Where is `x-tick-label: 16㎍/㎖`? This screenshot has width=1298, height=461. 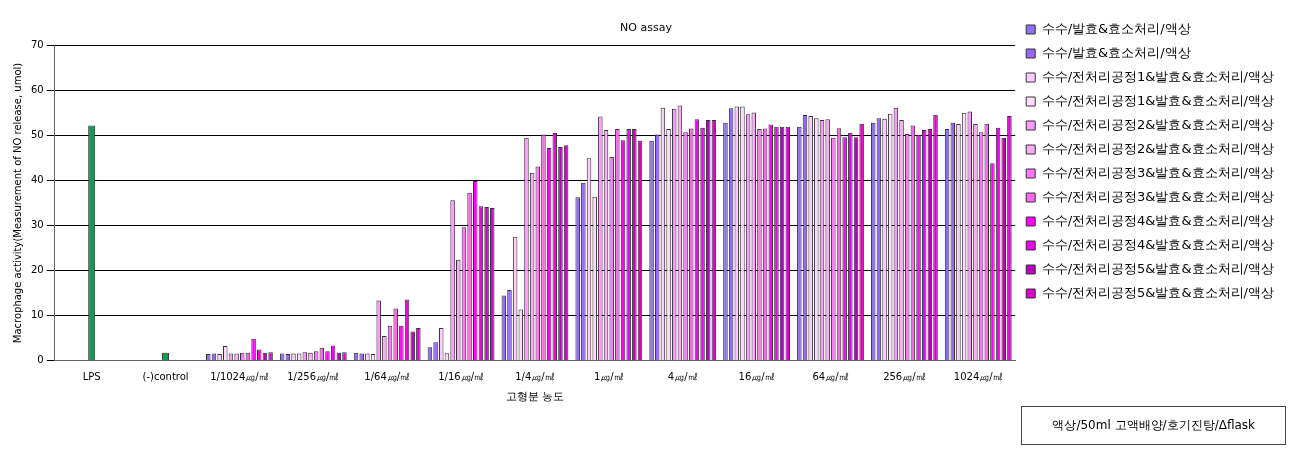
x-tick-label: 16㎍/㎖ is located at coordinates (756, 377).